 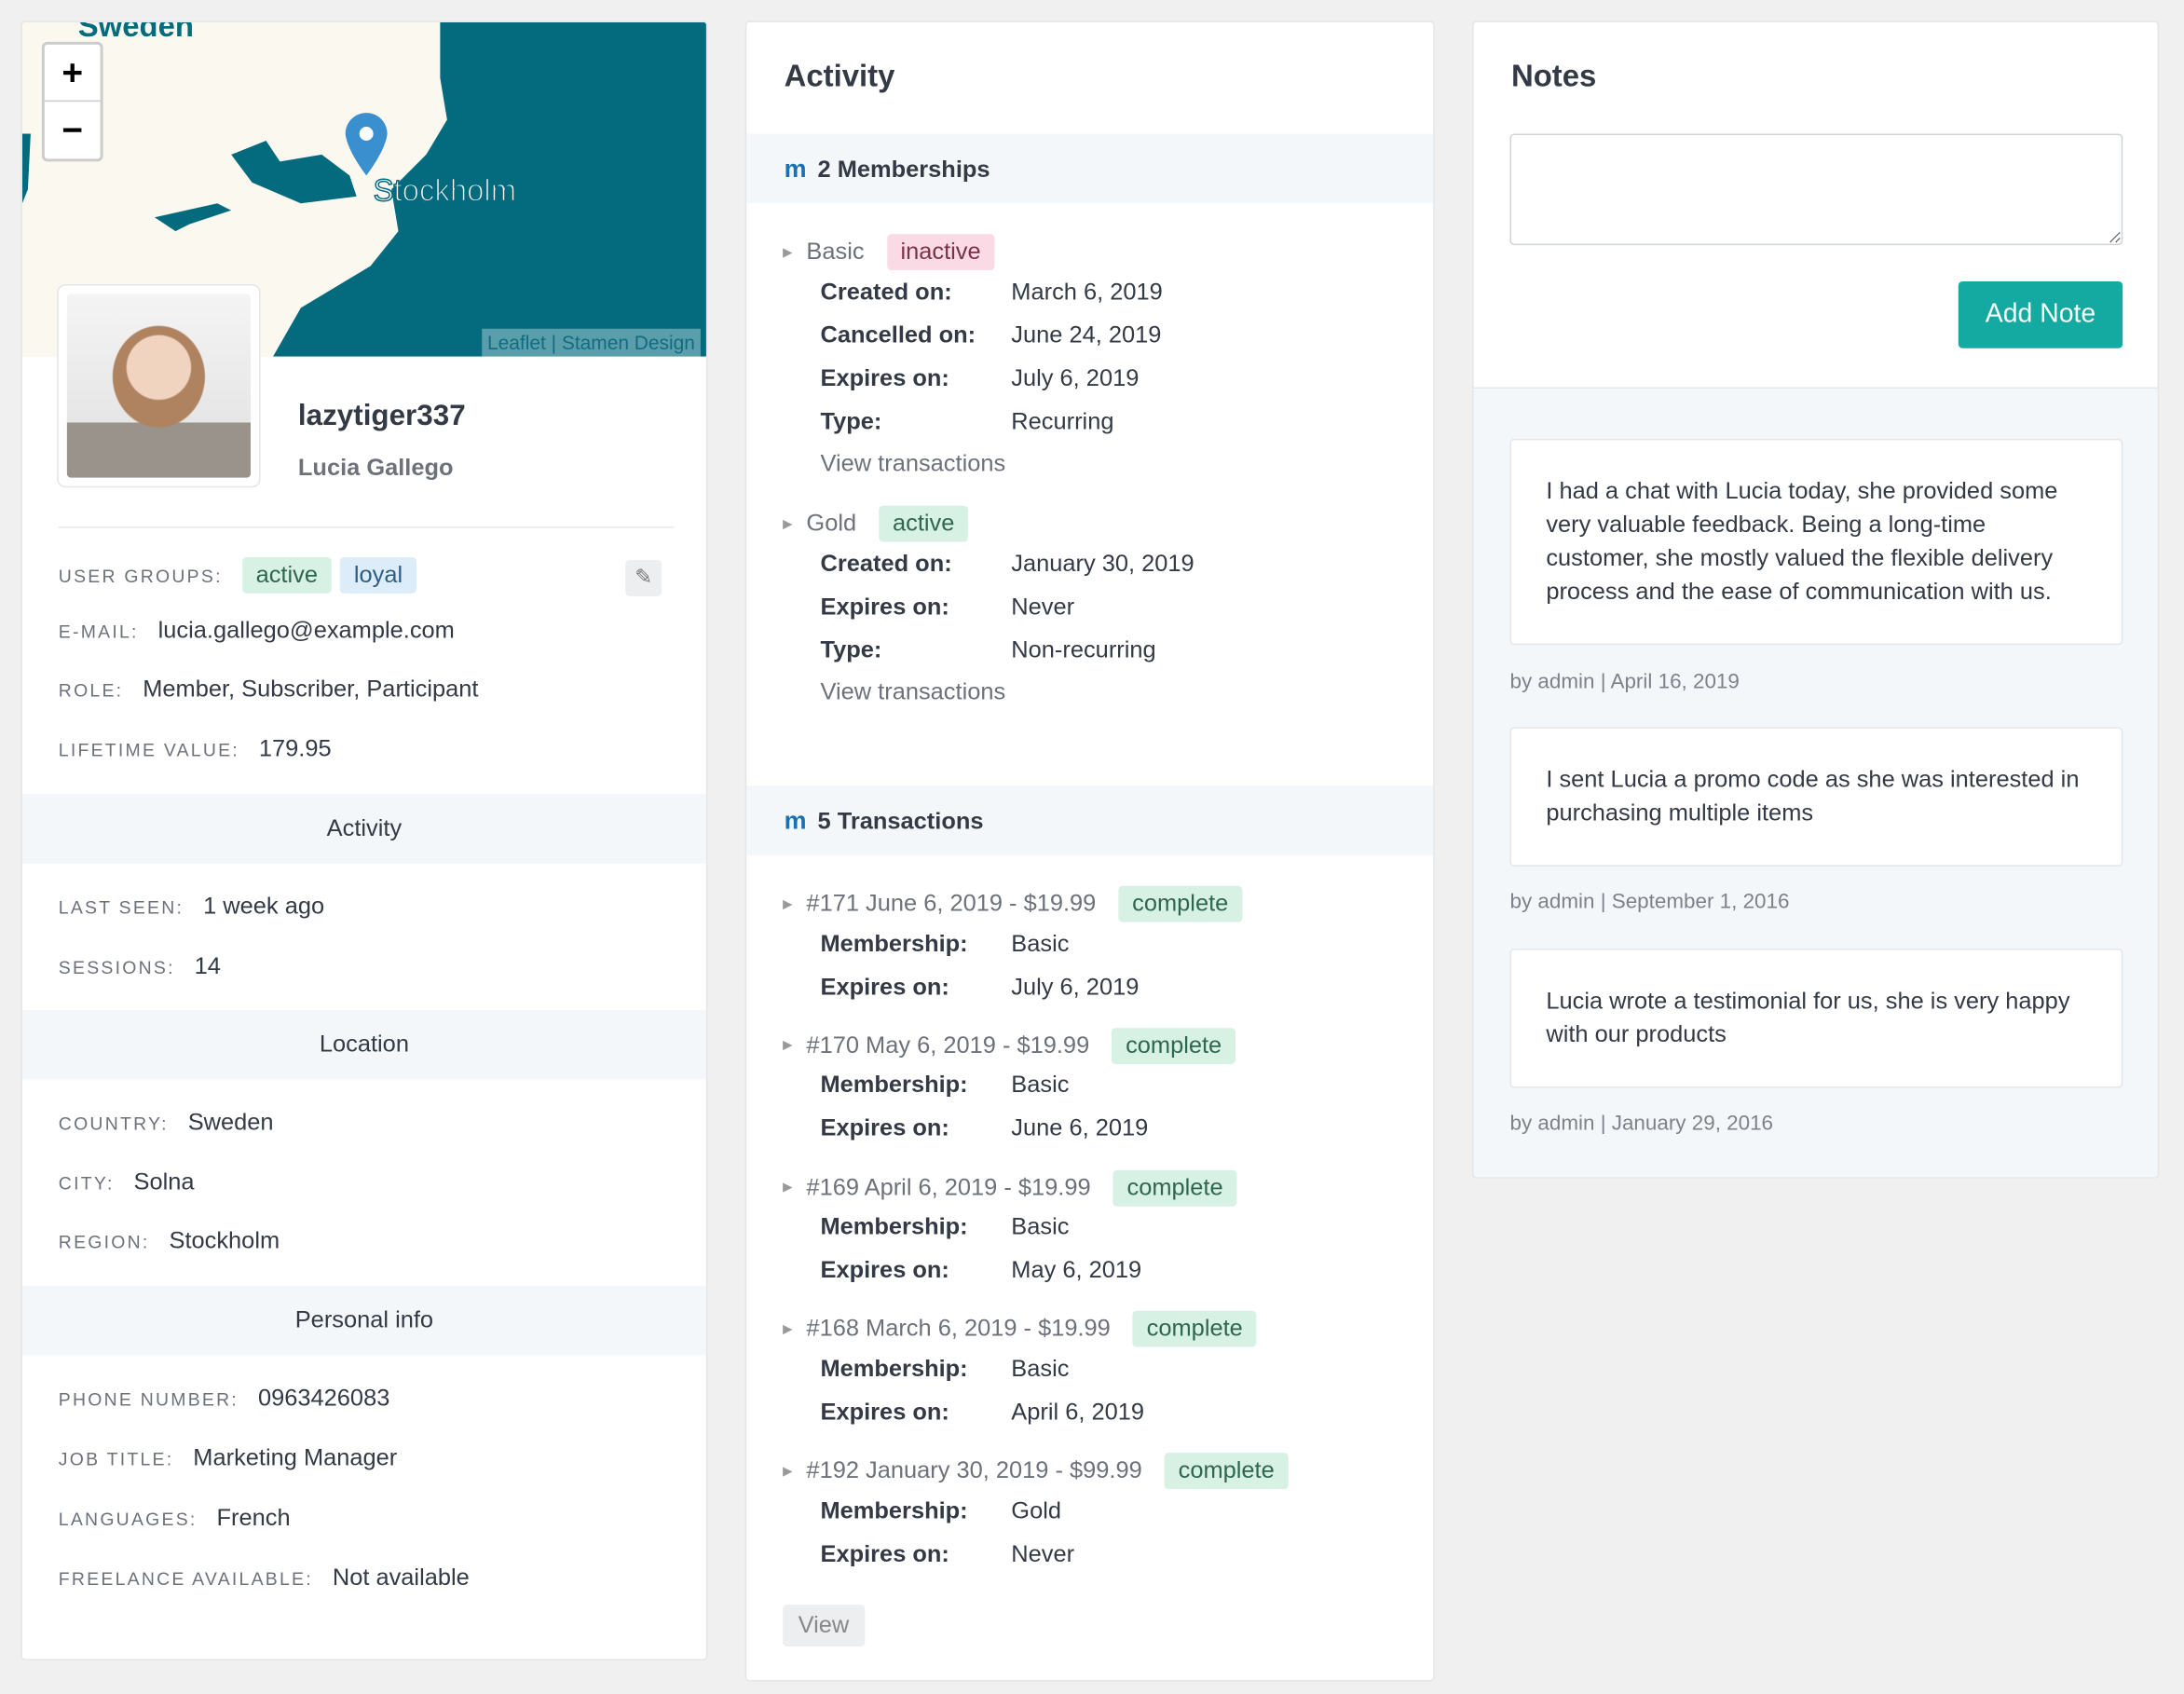 What do you see at coordinates (835, 252) in the screenshot?
I see `membership-name: Basic` at bounding box center [835, 252].